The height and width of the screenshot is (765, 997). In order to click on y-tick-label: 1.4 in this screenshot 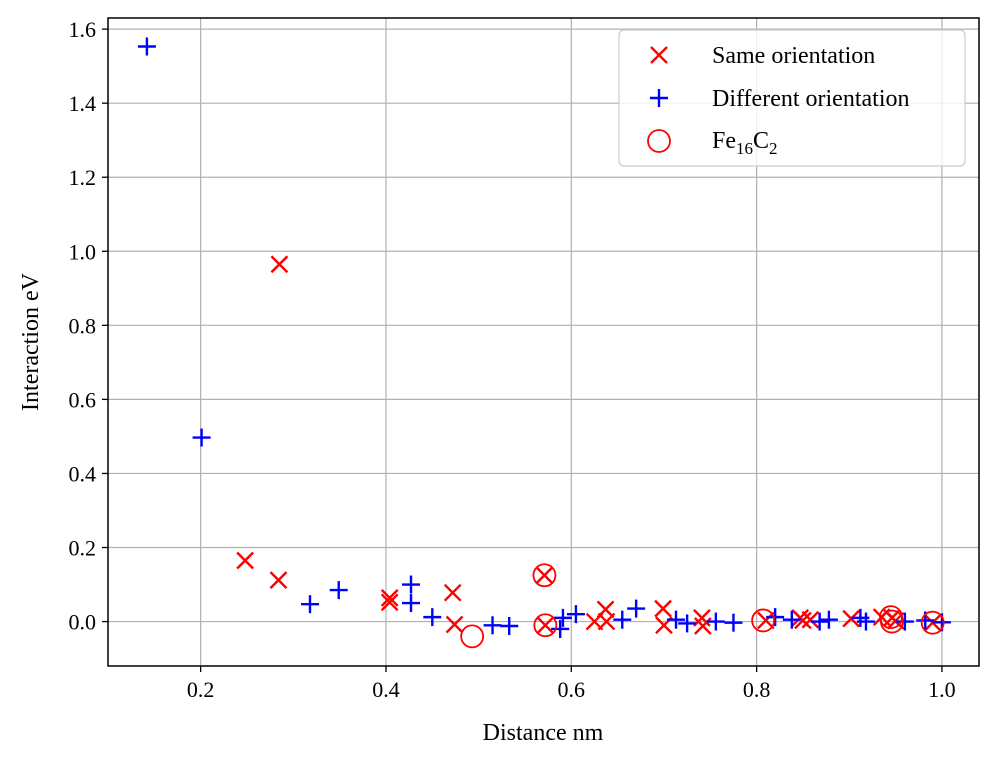, I will do `click(83, 103)`.